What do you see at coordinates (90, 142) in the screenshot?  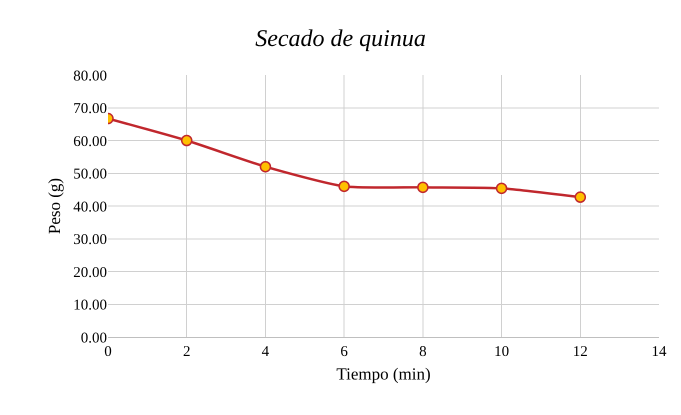 I see `y-tick-label: 60.00` at bounding box center [90, 142].